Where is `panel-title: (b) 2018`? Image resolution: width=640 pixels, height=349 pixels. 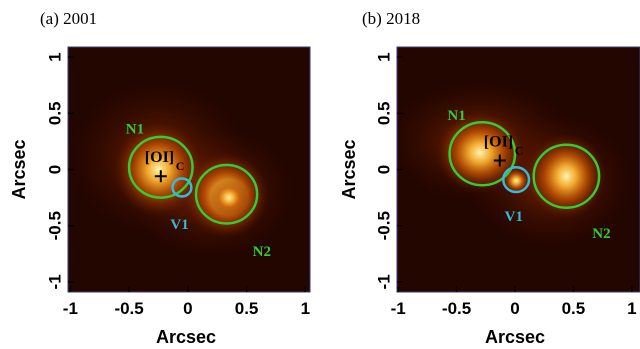 panel-title: (b) 2018 is located at coordinates (391, 18).